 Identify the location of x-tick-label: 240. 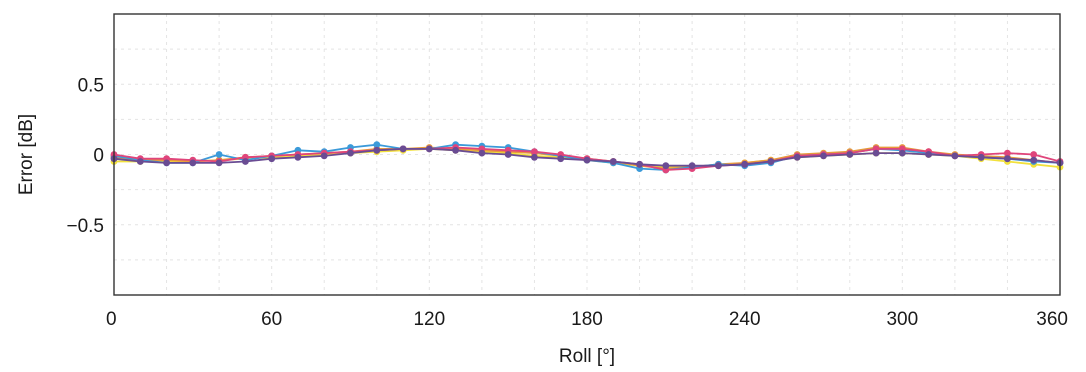
(745, 319).